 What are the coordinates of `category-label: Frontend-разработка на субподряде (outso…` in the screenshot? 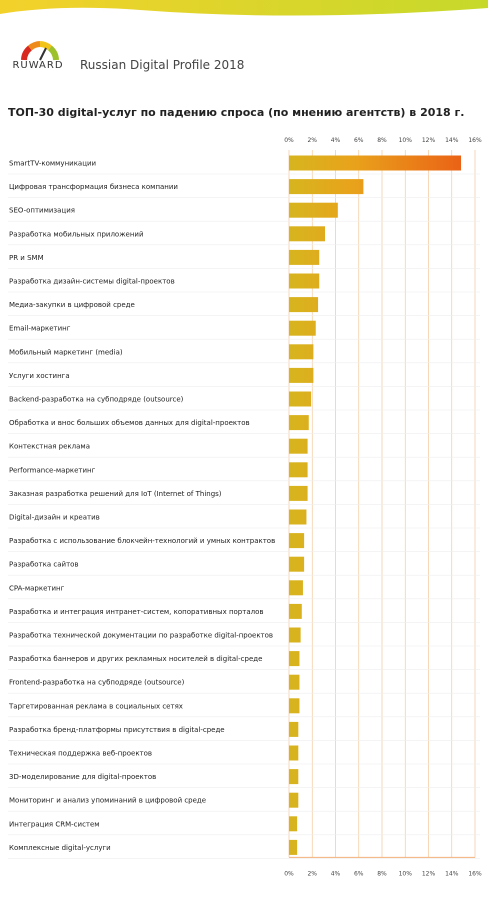 It's located at (97, 683).